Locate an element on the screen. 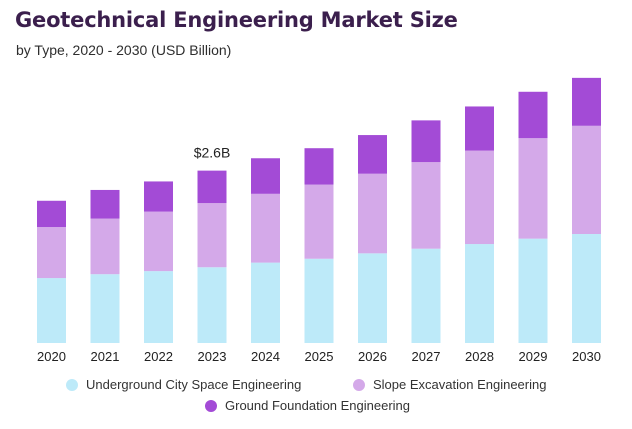 The width and height of the screenshot is (632, 429). bar-segment-ground-2025 is located at coordinates (319, 166).